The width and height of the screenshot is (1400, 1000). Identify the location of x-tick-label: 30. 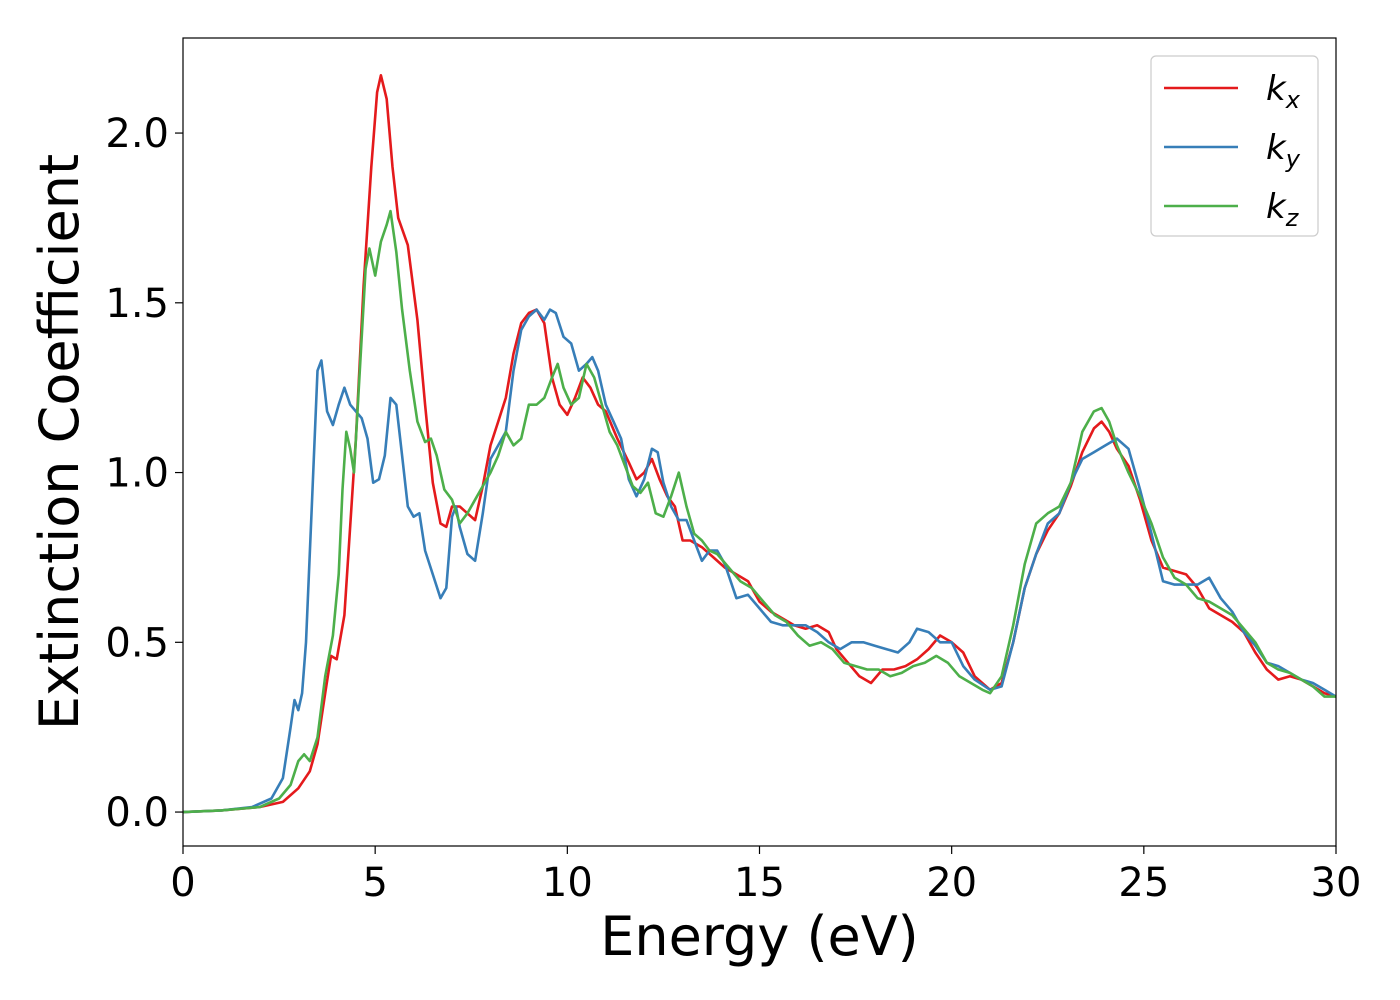
(1336, 883).